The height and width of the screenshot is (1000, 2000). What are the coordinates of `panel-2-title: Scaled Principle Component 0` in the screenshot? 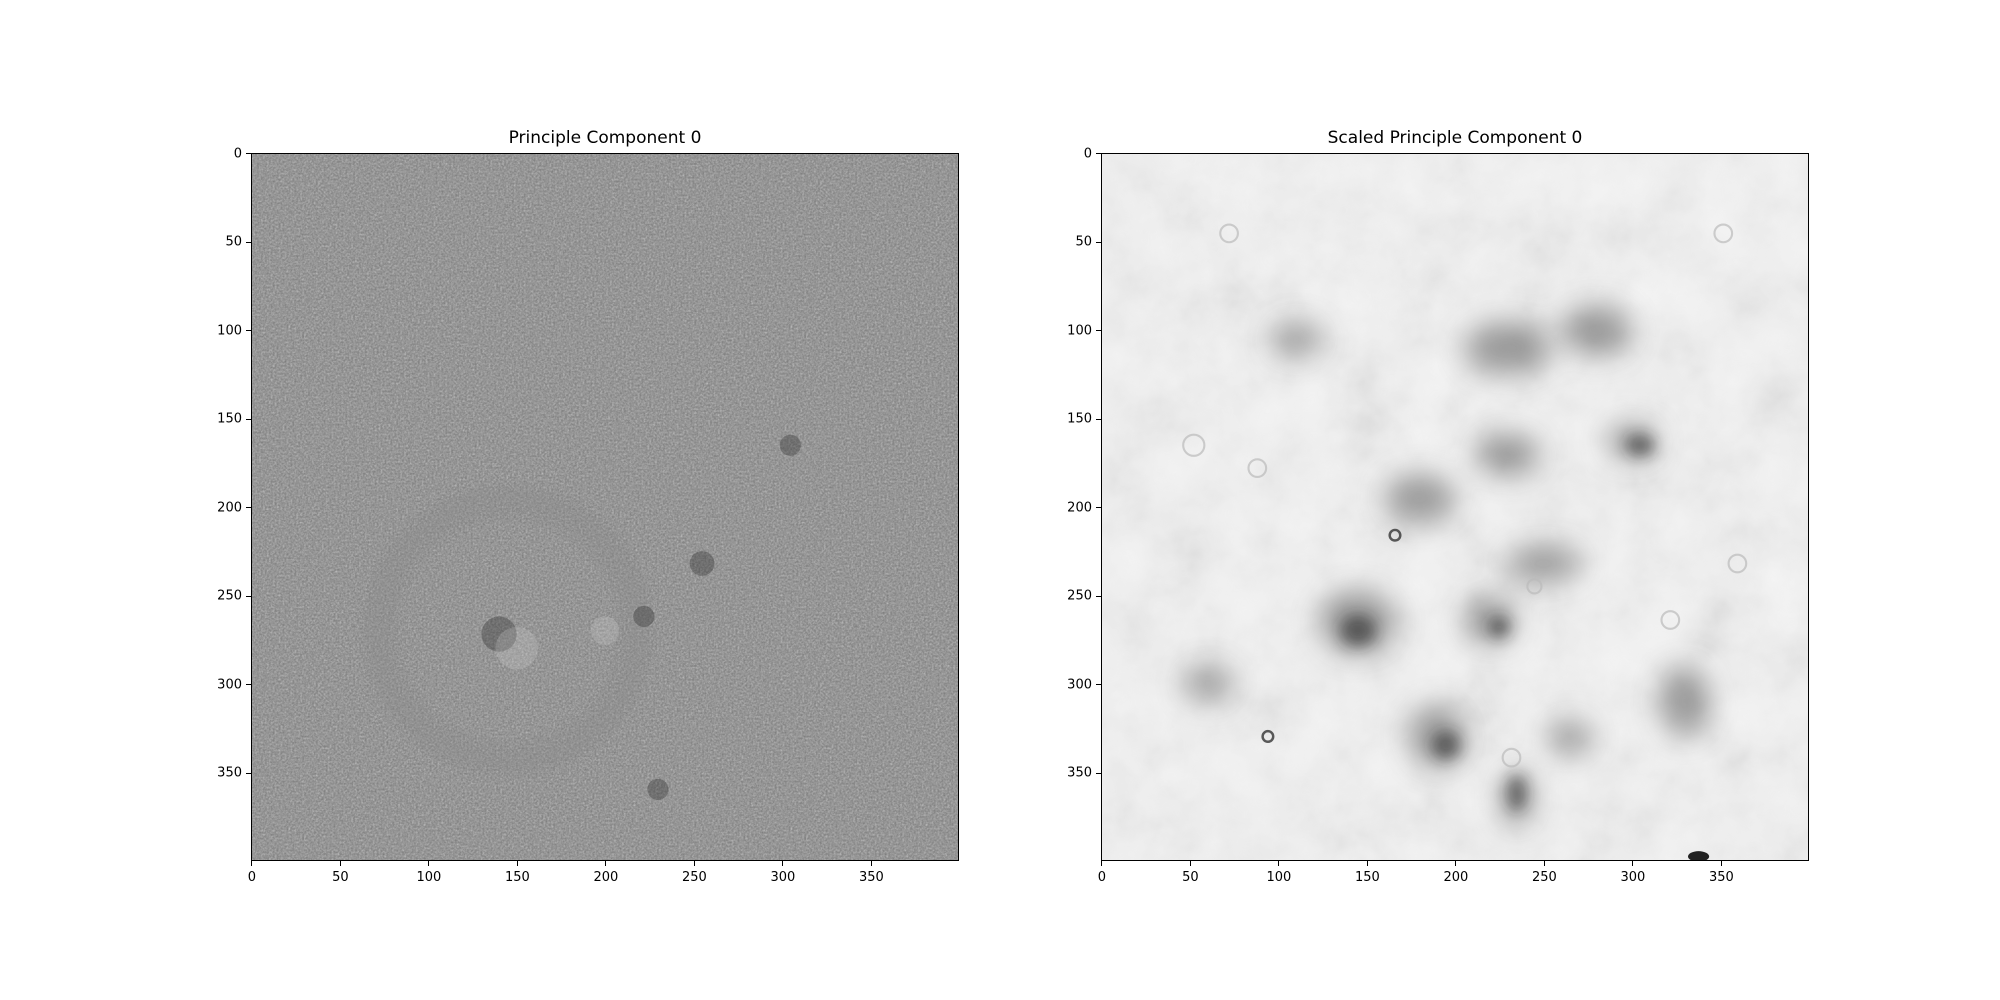 It's located at (1455, 138).